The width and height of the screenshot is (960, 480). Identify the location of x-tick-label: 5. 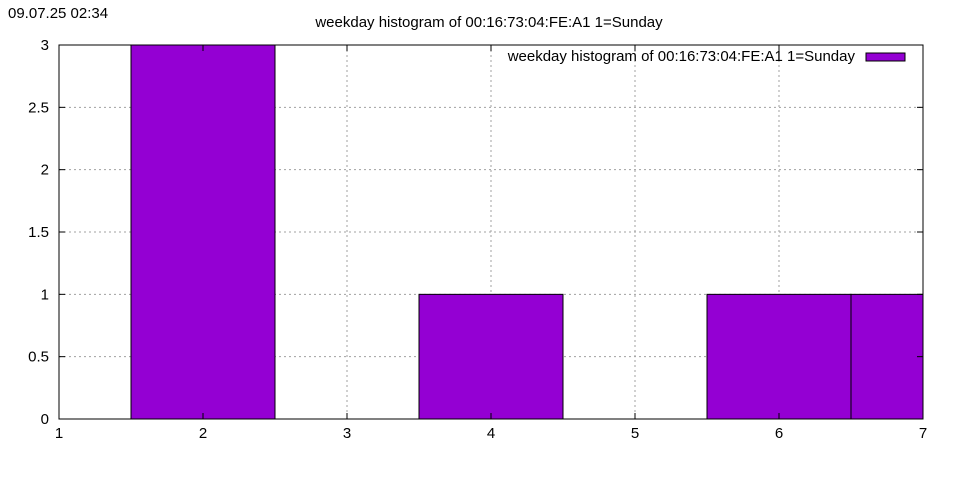
(635, 433).